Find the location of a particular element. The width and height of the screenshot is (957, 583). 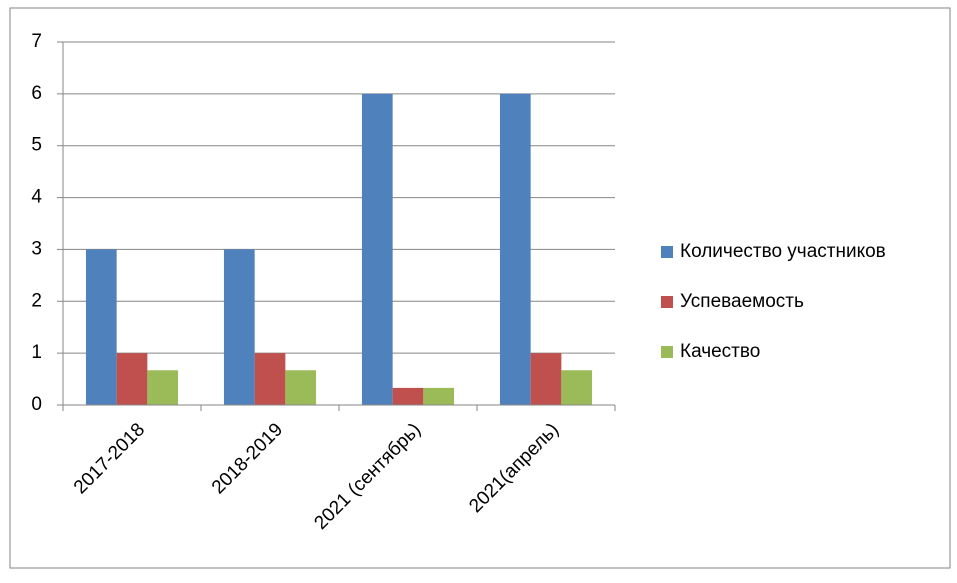

y-tick-label: 4 is located at coordinates (36, 197).